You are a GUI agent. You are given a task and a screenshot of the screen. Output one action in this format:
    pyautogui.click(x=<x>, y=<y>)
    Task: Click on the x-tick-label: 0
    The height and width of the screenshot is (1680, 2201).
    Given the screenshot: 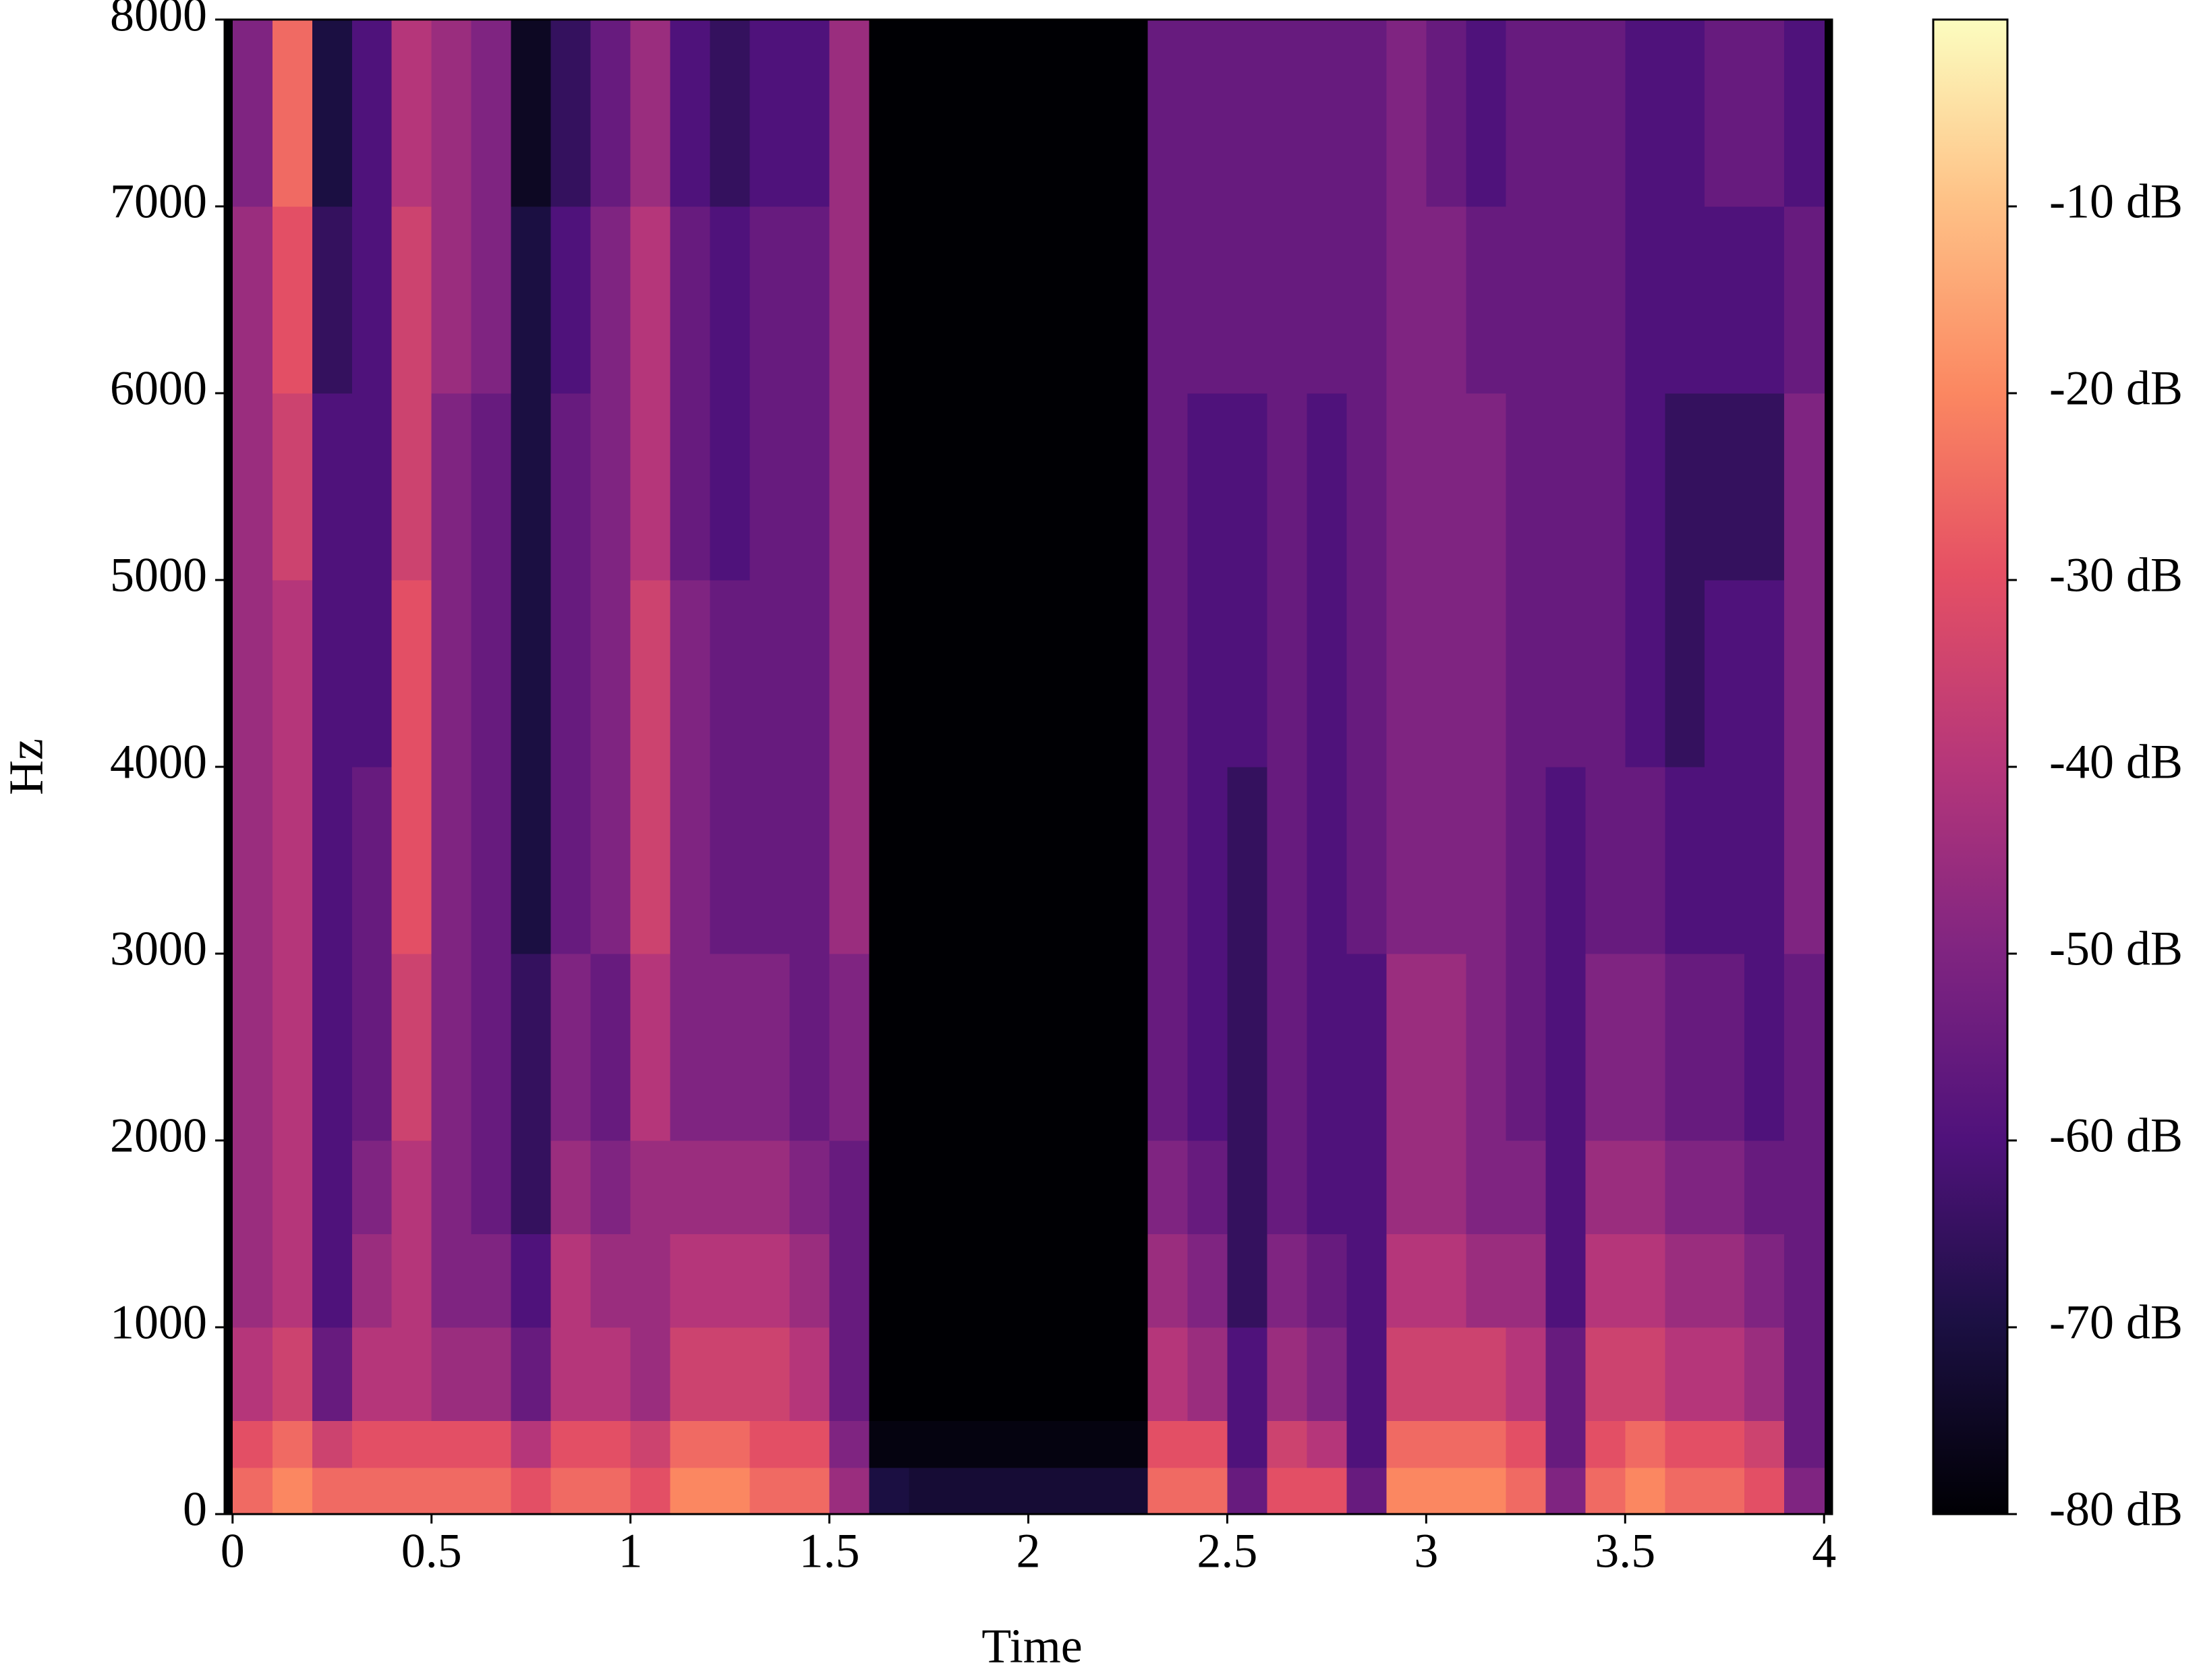 What is the action you would take?
    pyautogui.click(x=233, y=1551)
    